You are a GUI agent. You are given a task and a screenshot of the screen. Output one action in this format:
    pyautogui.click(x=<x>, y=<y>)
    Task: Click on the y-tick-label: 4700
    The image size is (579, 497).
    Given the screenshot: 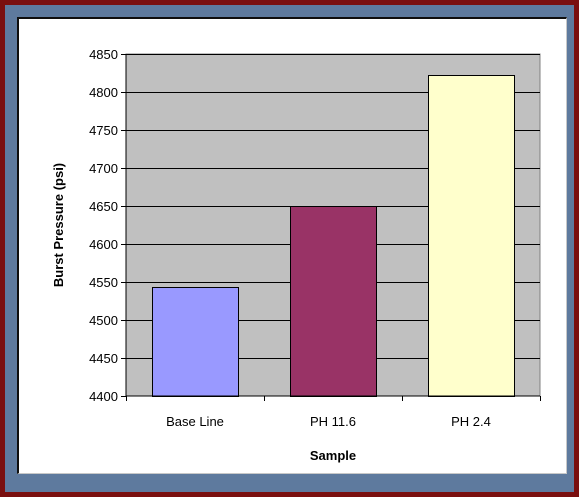 What is the action you would take?
    pyautogui.click(x=103, y=168)
    